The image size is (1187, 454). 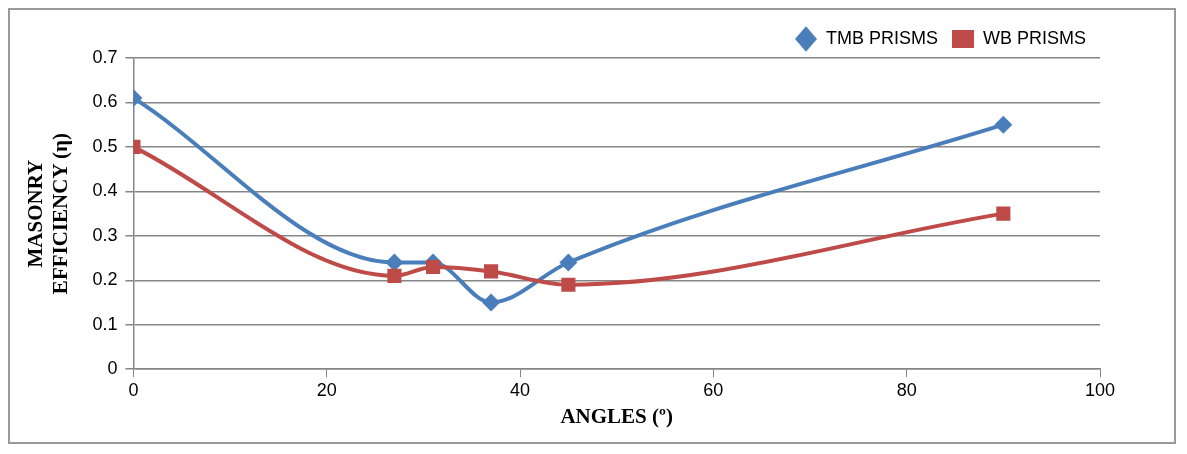 I want to click on x-tick-label: 80, so click(x=906, y=389).